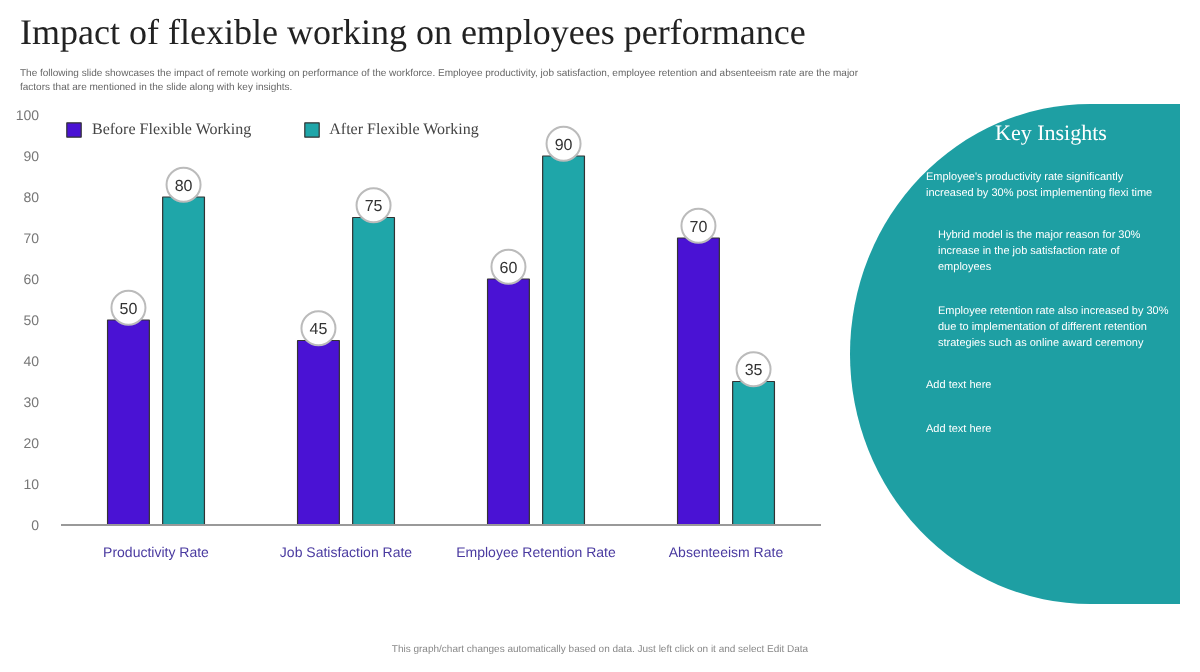 This screenshot has height=672, width=1200. I want to click on data-label: 45, so click(319, 329).